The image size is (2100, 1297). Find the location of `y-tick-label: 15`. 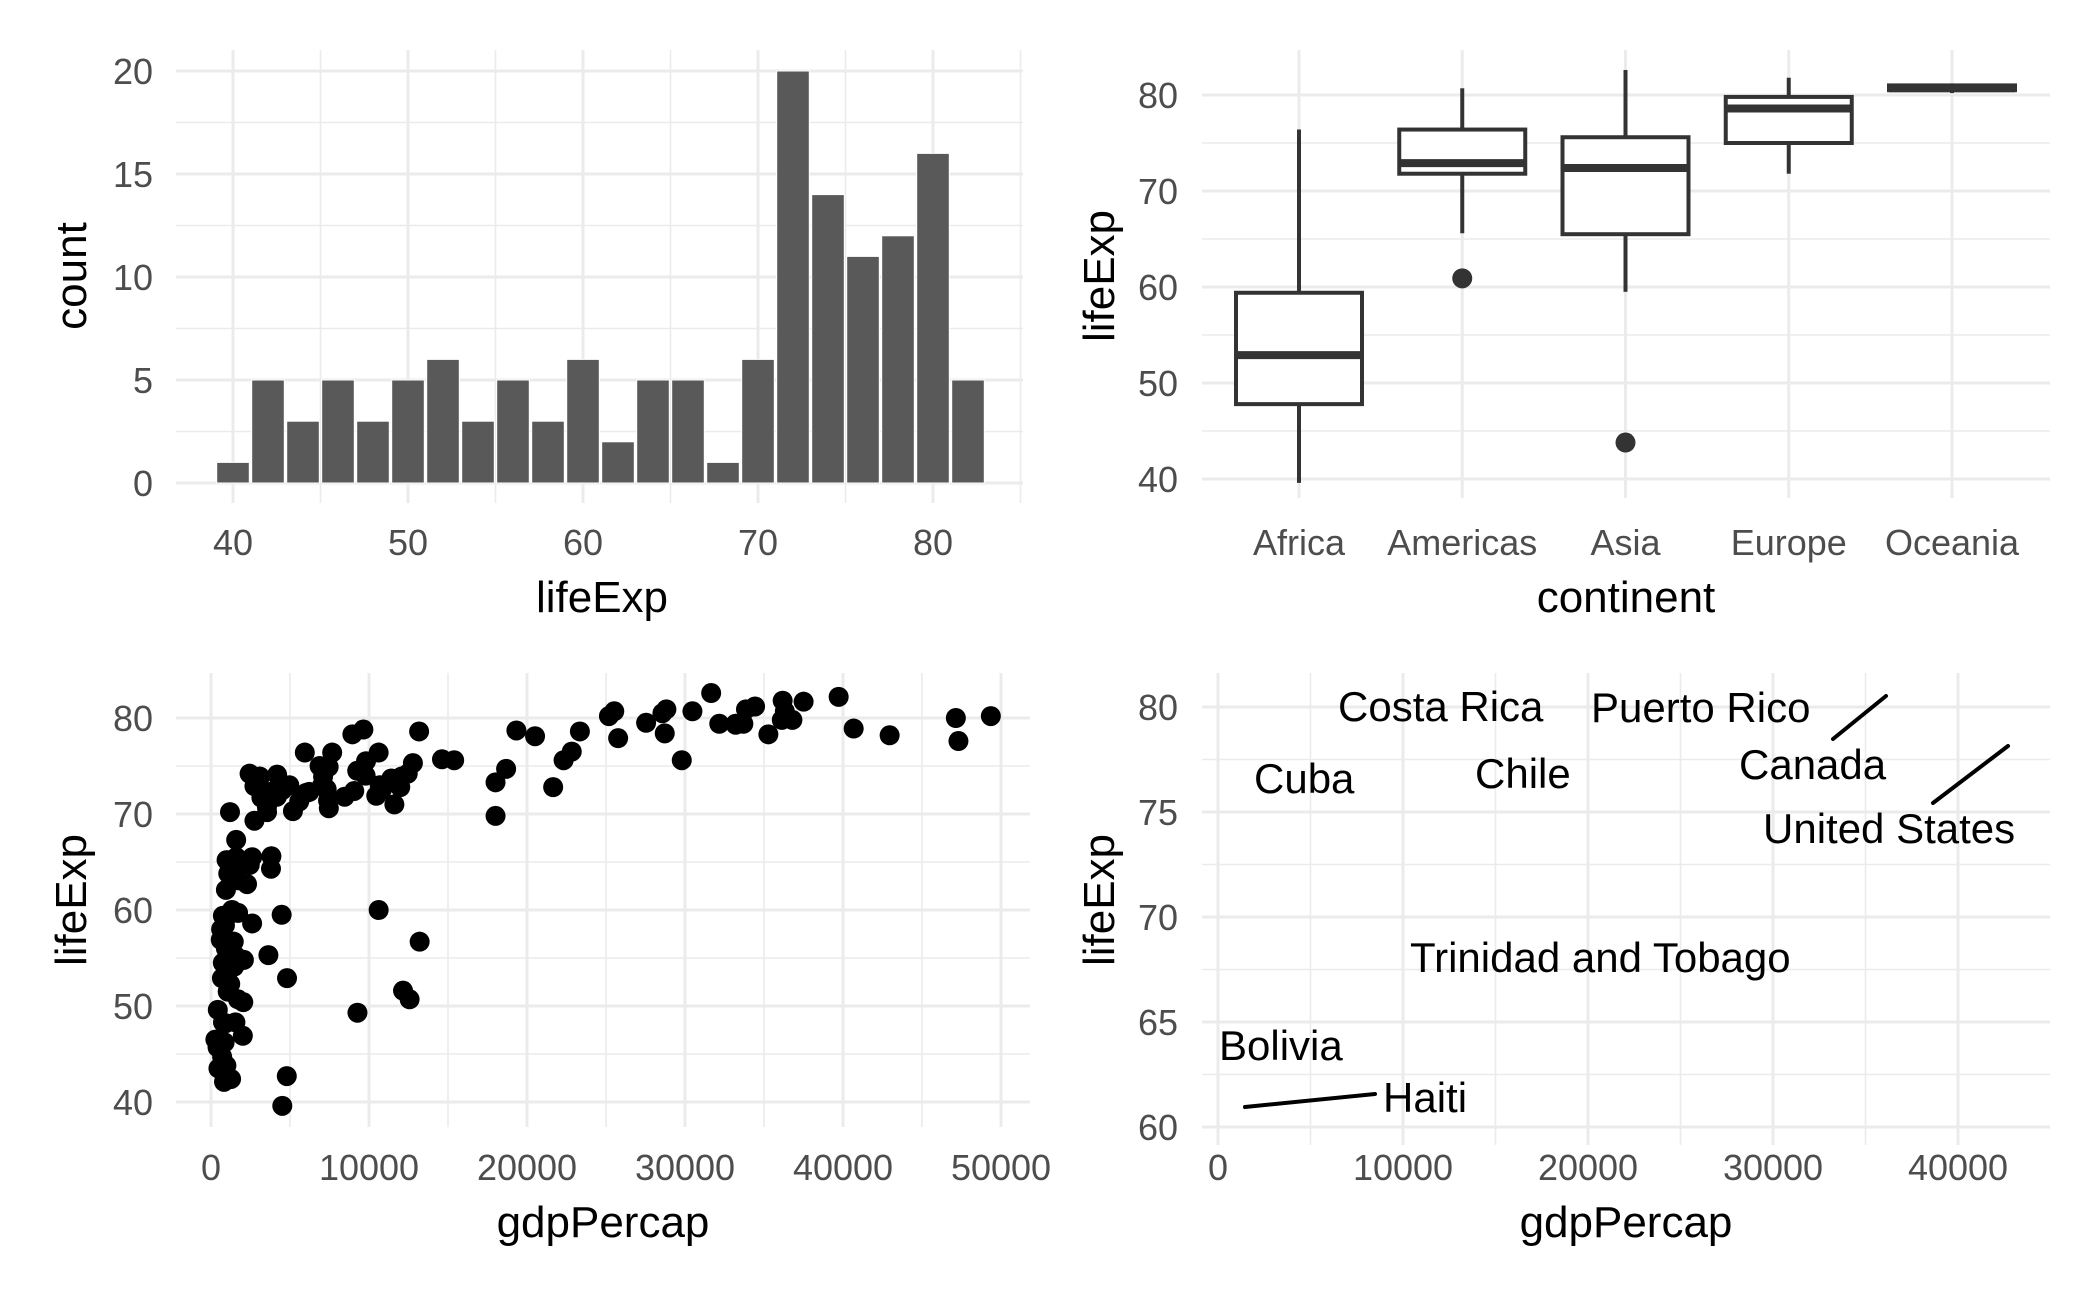

y-tick-label: 15 is located at coordinates (133, 174).